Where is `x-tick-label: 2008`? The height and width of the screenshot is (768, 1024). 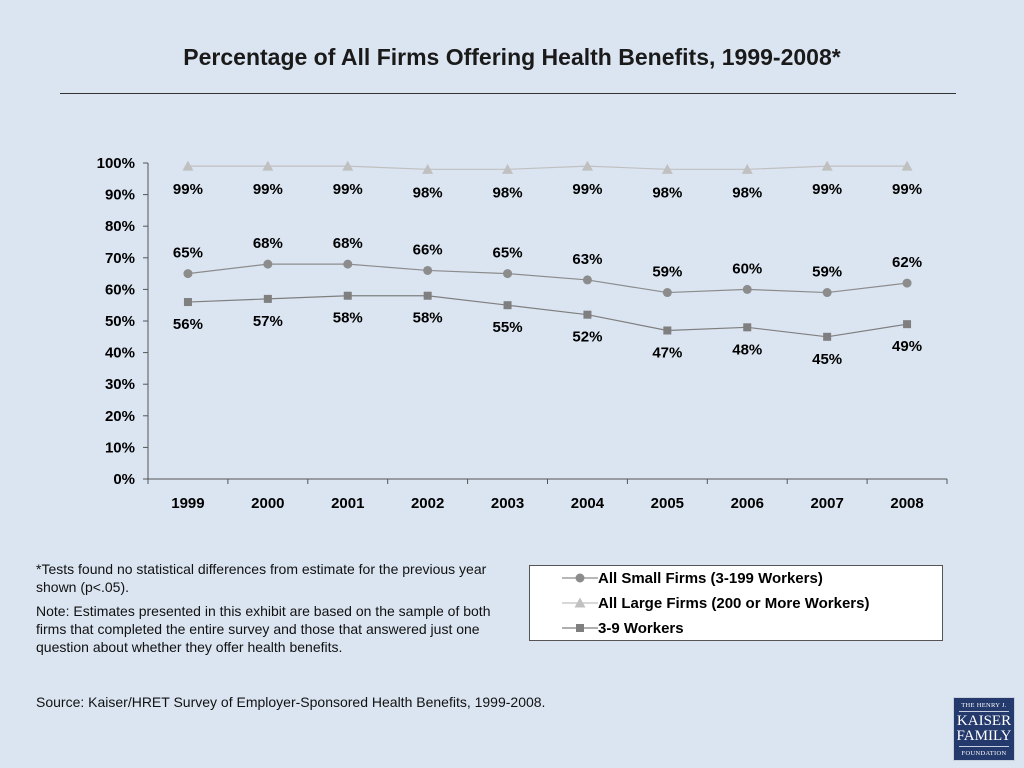
x-tick-label: 2008 is located at coordinates (906, 503).